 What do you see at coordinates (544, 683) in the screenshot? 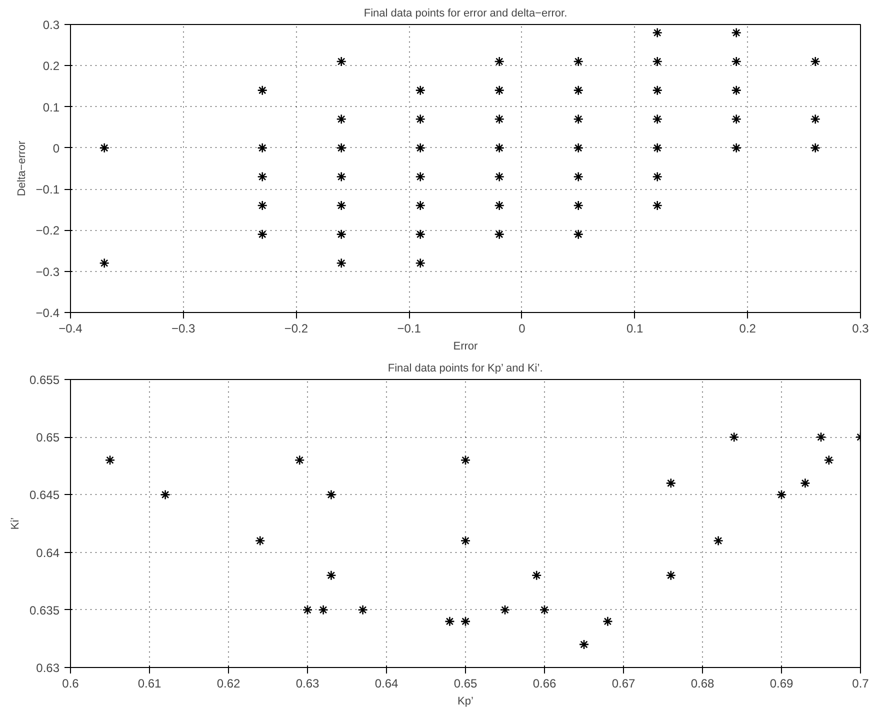
I see `x-tick-label: 0.66` at bounding box center [544, 683].